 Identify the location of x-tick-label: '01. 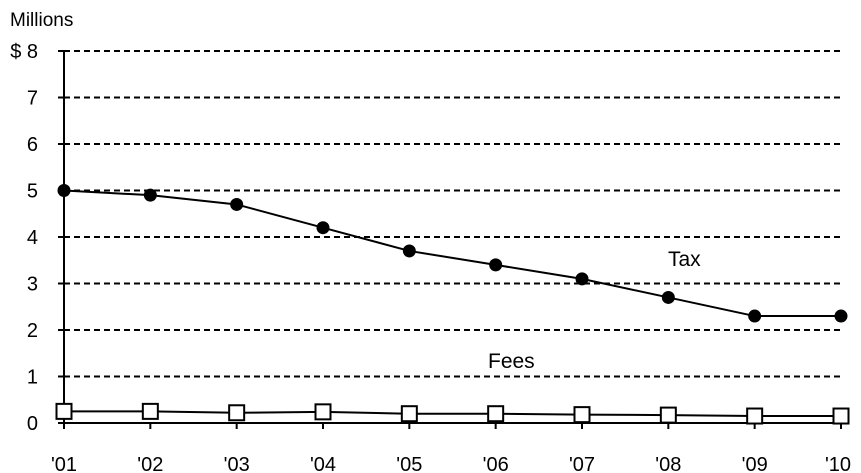
(64, 463).